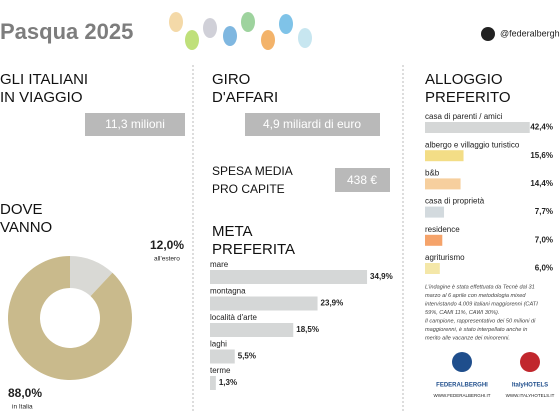 This screenshot has height=420, width=560. Describe the element at coordinates (468, 97) in the screenshot. I see `section-title: PREFERITO` at that location.